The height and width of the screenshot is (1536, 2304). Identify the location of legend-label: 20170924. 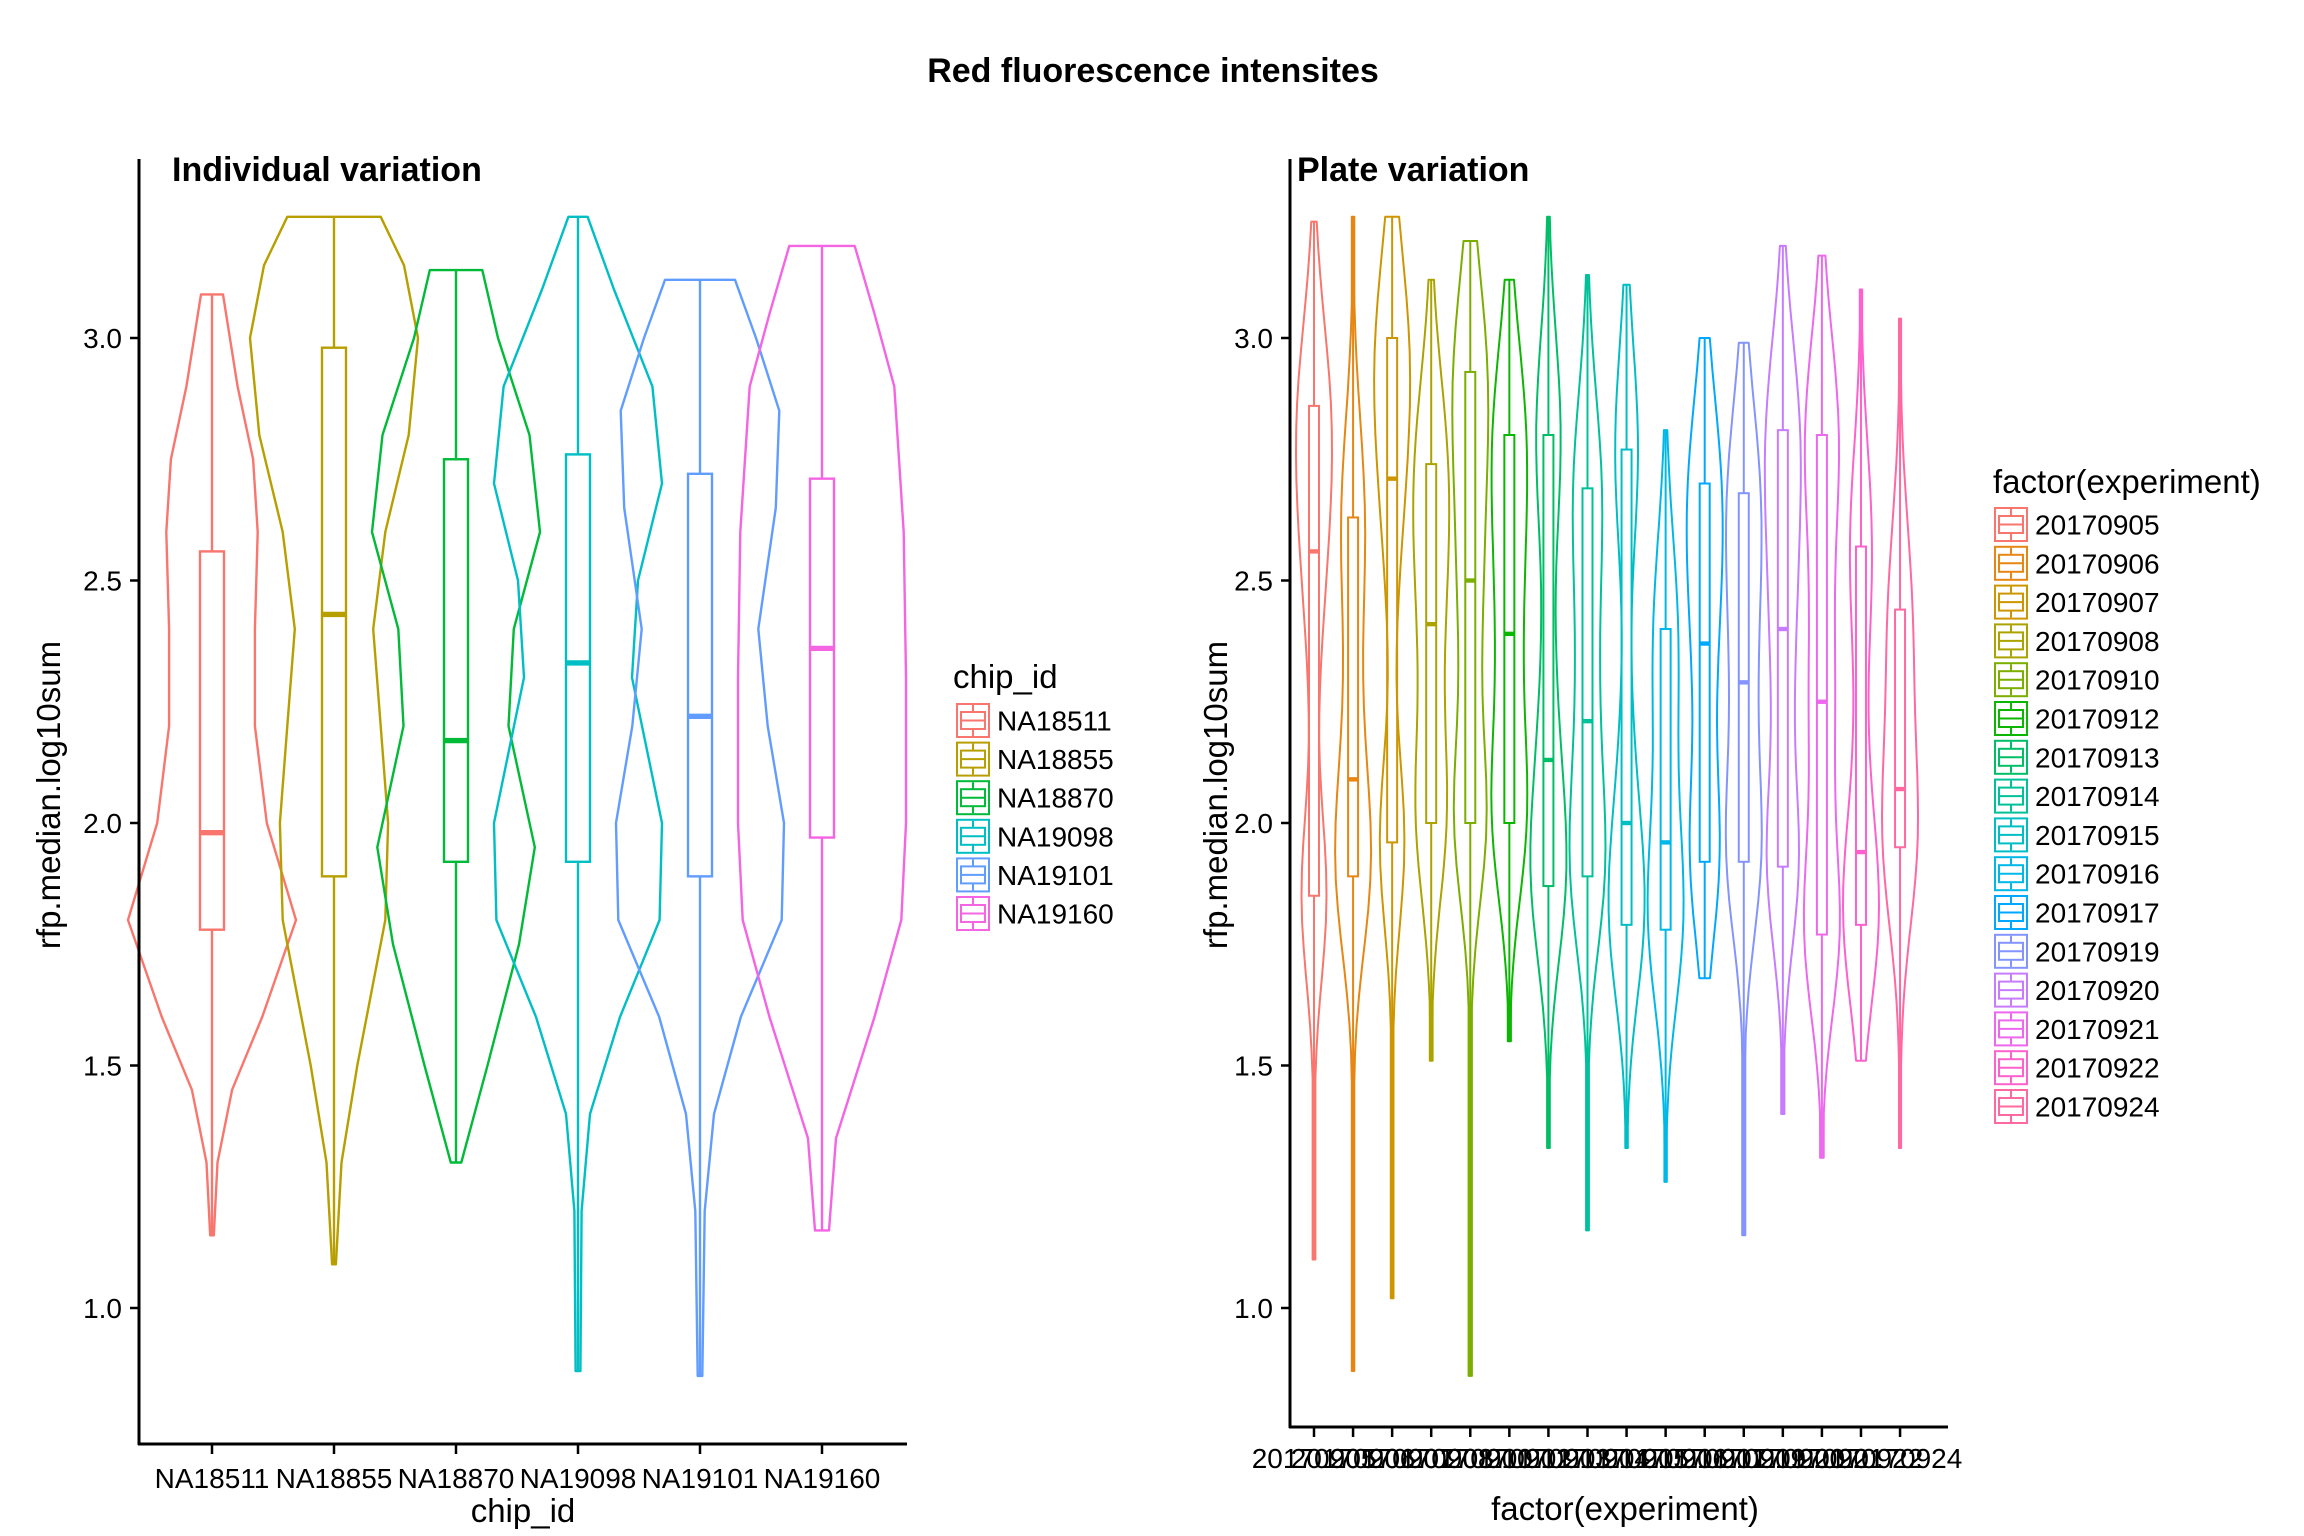
(2097, 1107).